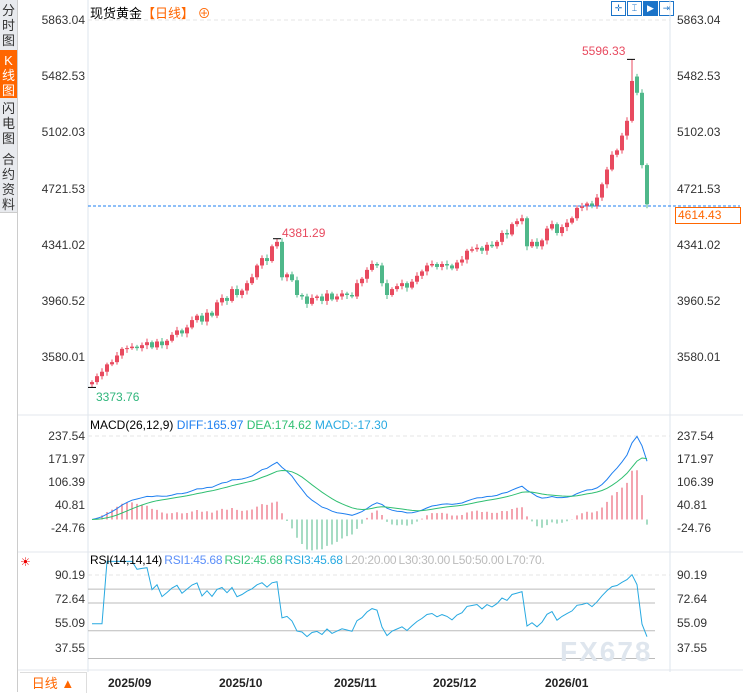  What do you see at coordinates (202, 13) in the screenshot?
I see `circle-plus-icon: ⊕` at bounding box center [202, 13].